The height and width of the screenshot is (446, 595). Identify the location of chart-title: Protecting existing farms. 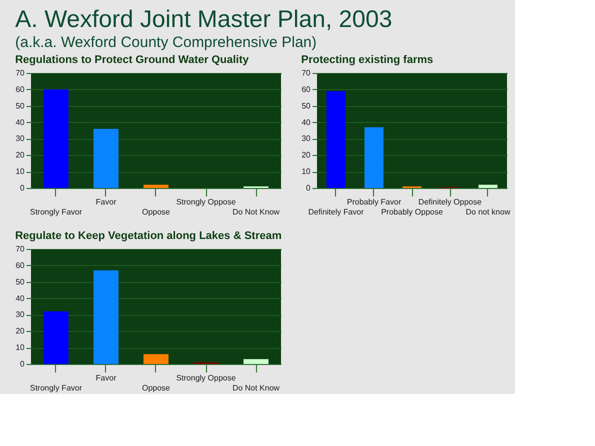
(367, 60).